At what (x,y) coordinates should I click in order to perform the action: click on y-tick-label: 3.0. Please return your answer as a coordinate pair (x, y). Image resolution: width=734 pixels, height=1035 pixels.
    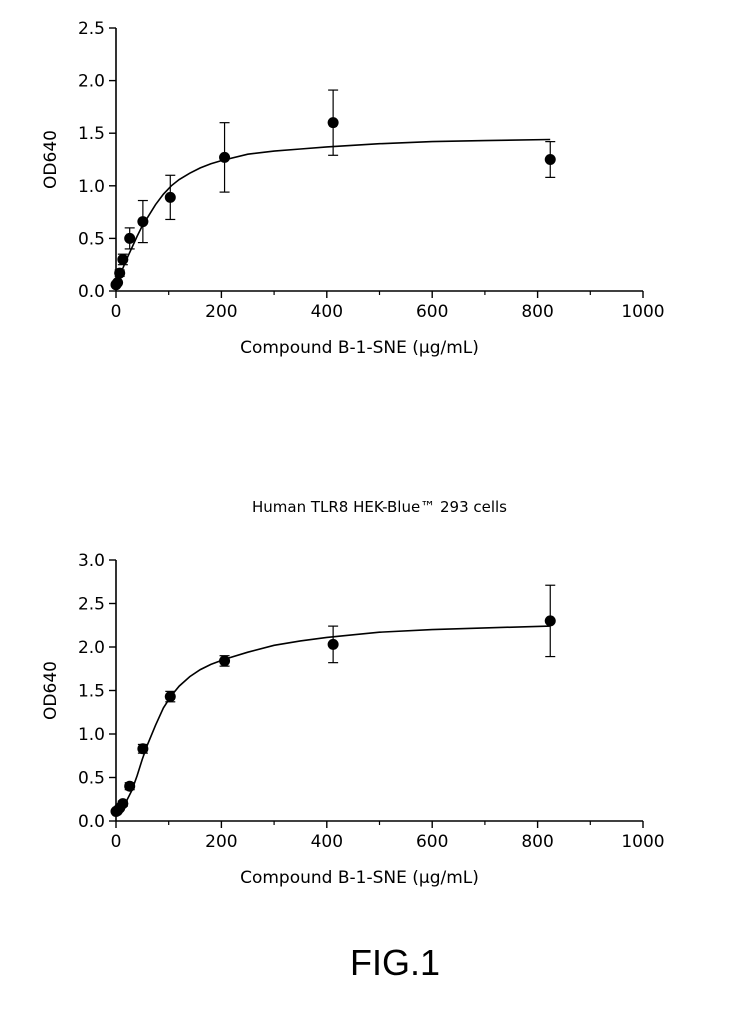
    Looking at the image, I should click on (91, 561).